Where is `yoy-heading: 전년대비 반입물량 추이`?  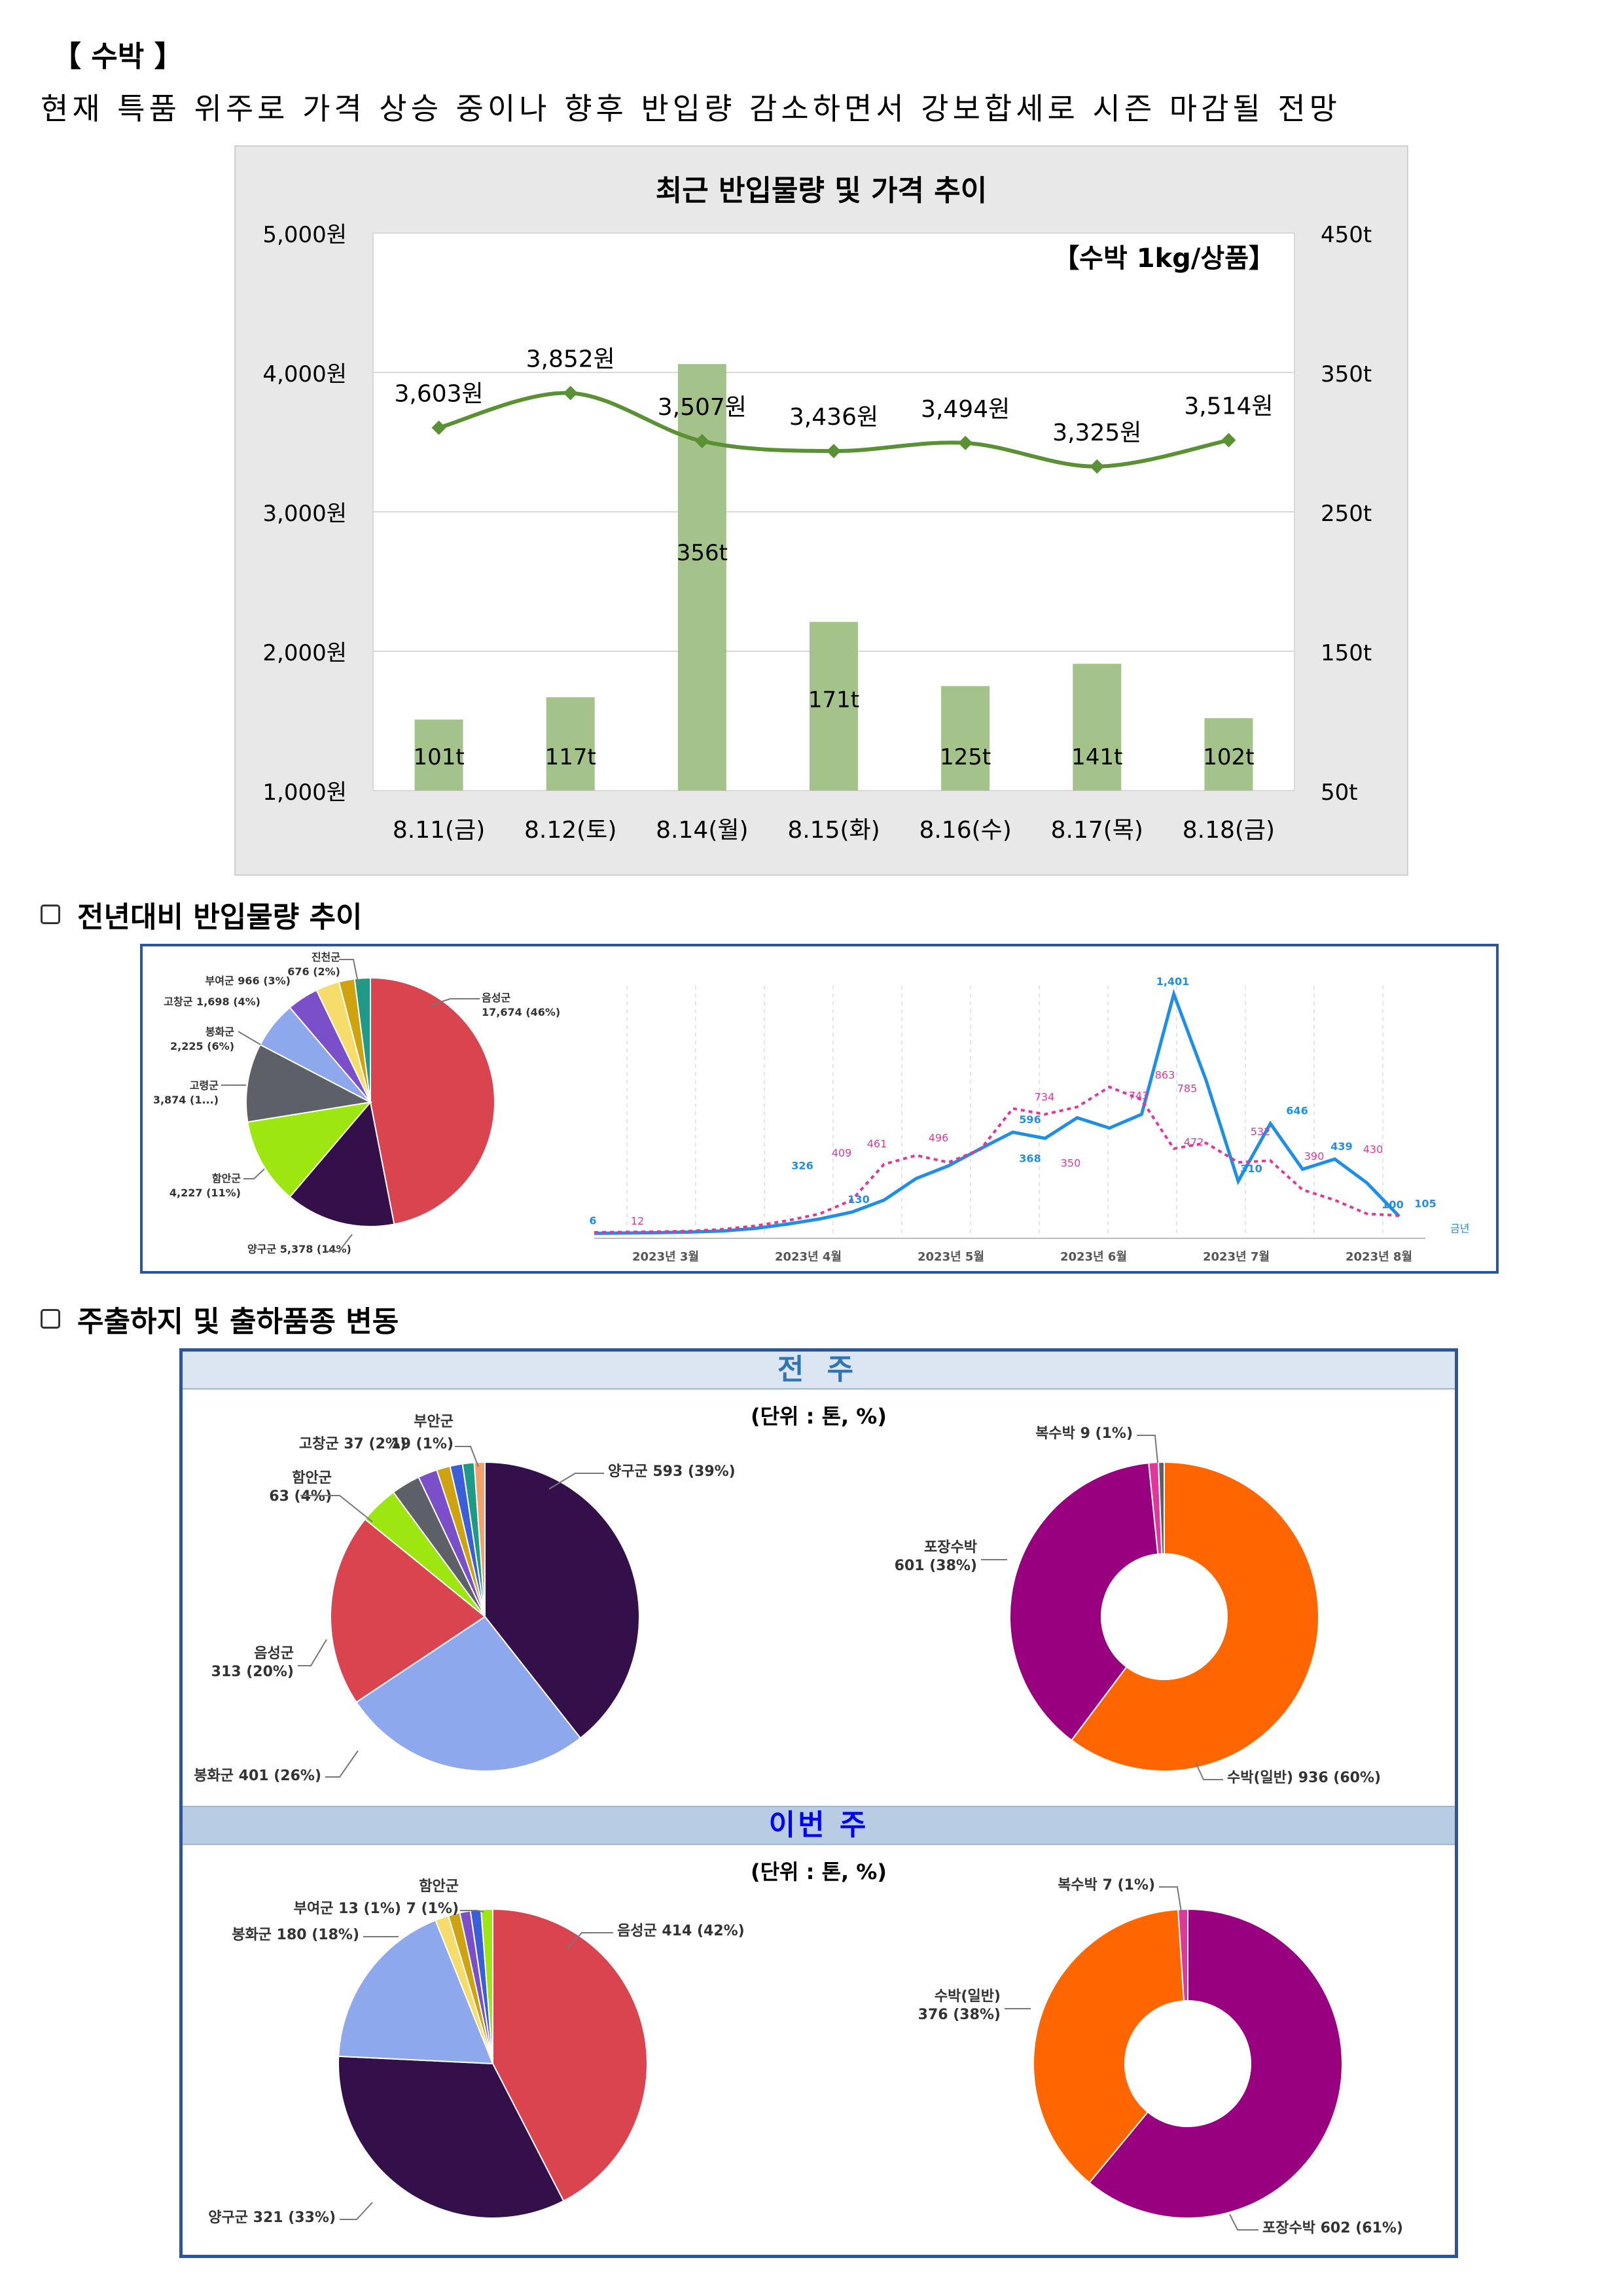 yoy-heading: 전년대비 반입물량 추이 is located at coordinates (202, 914).